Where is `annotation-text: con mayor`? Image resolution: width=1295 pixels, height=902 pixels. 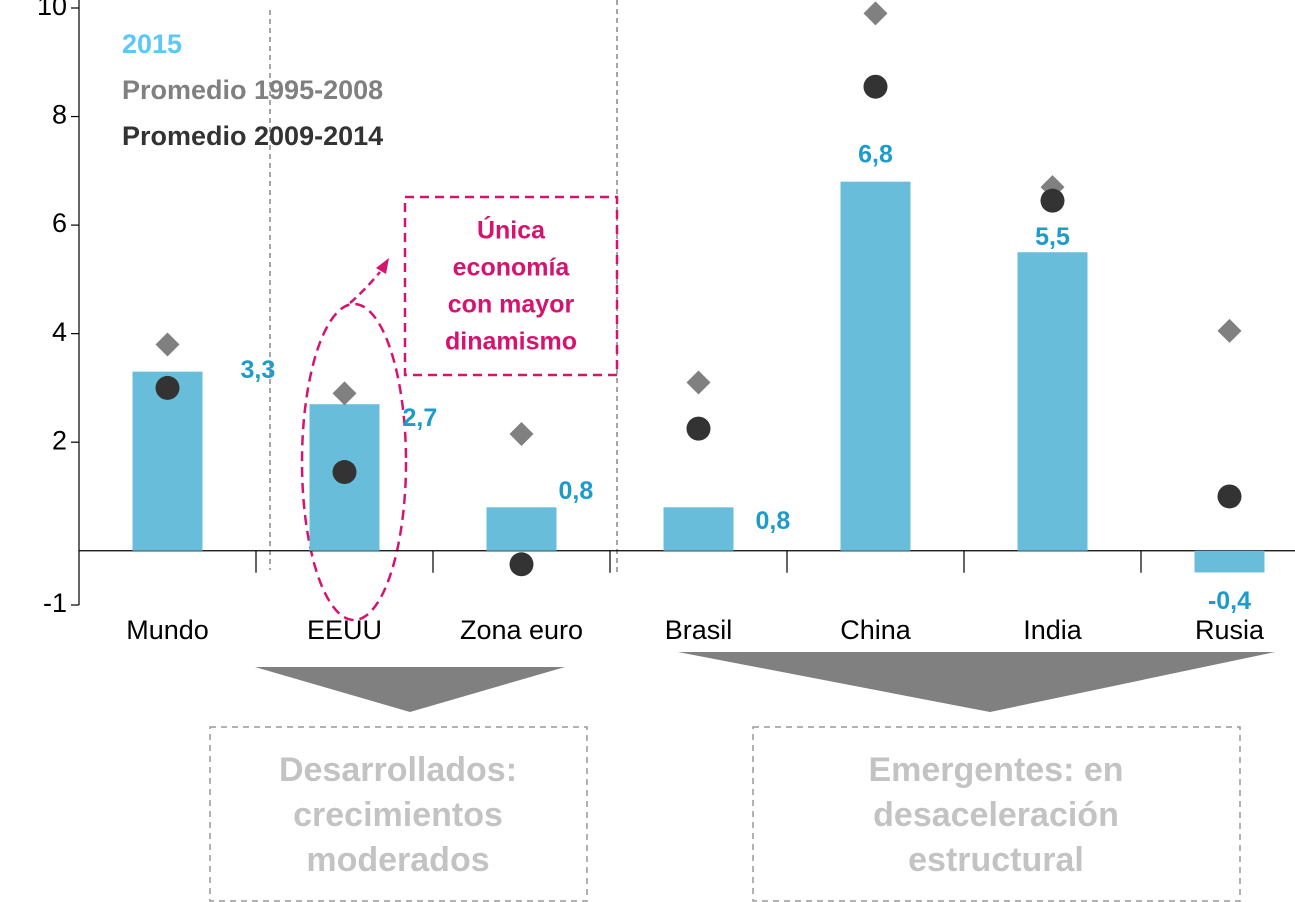 annotation-text: con mayor is located at coordinates (511, 305).